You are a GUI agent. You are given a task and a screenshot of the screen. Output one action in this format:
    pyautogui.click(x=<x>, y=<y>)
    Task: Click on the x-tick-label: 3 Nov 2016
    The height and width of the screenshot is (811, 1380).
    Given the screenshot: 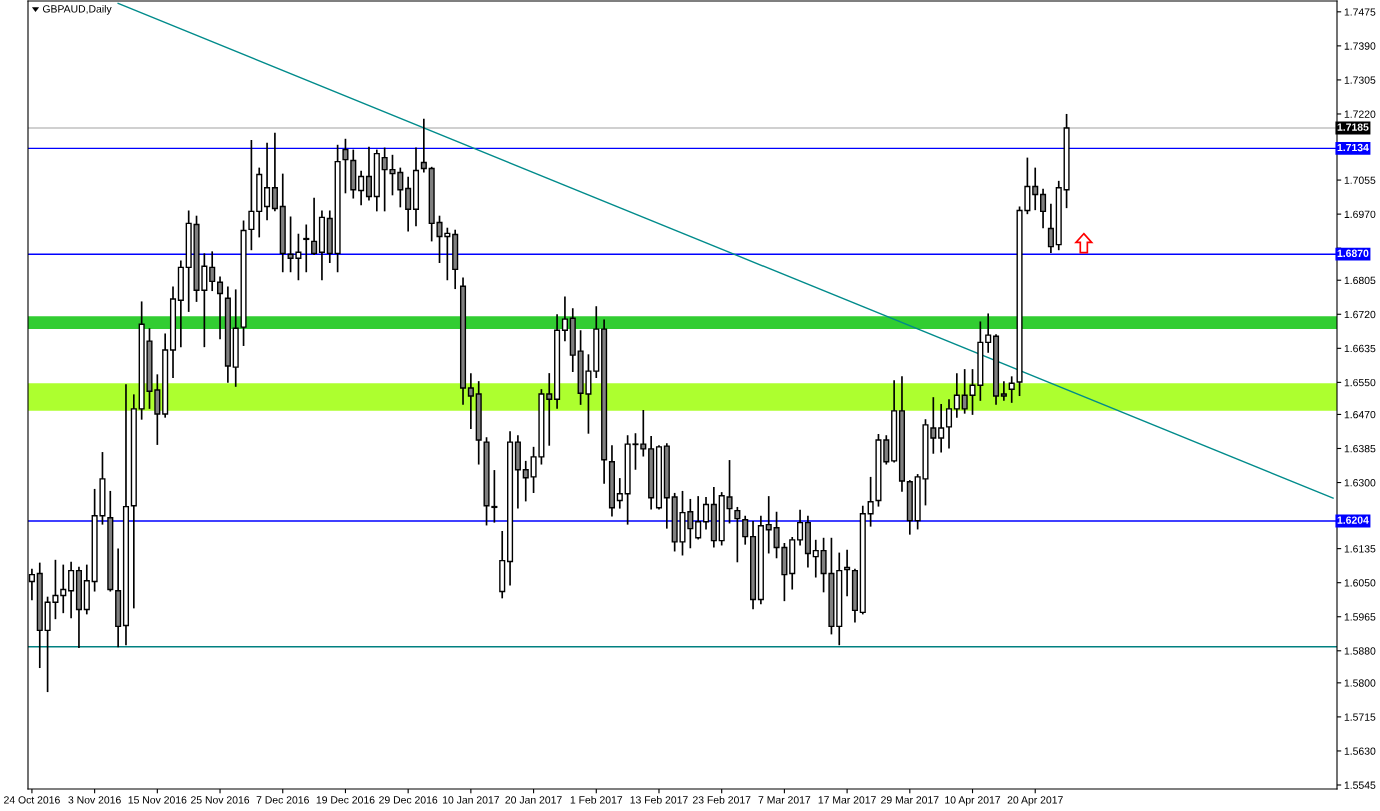 What is the action you would take?
    pyautogui.click(x=94, y=800)
    